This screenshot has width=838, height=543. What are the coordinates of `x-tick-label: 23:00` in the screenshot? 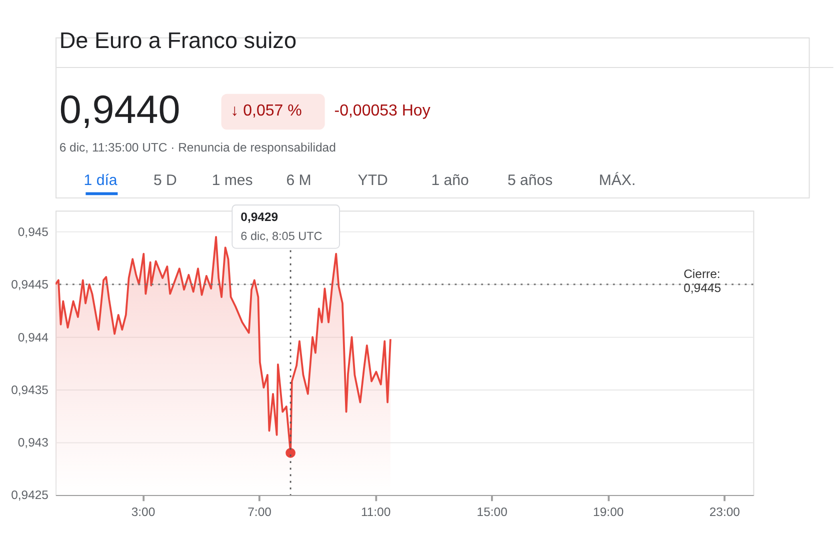 It's located at (724, 512).